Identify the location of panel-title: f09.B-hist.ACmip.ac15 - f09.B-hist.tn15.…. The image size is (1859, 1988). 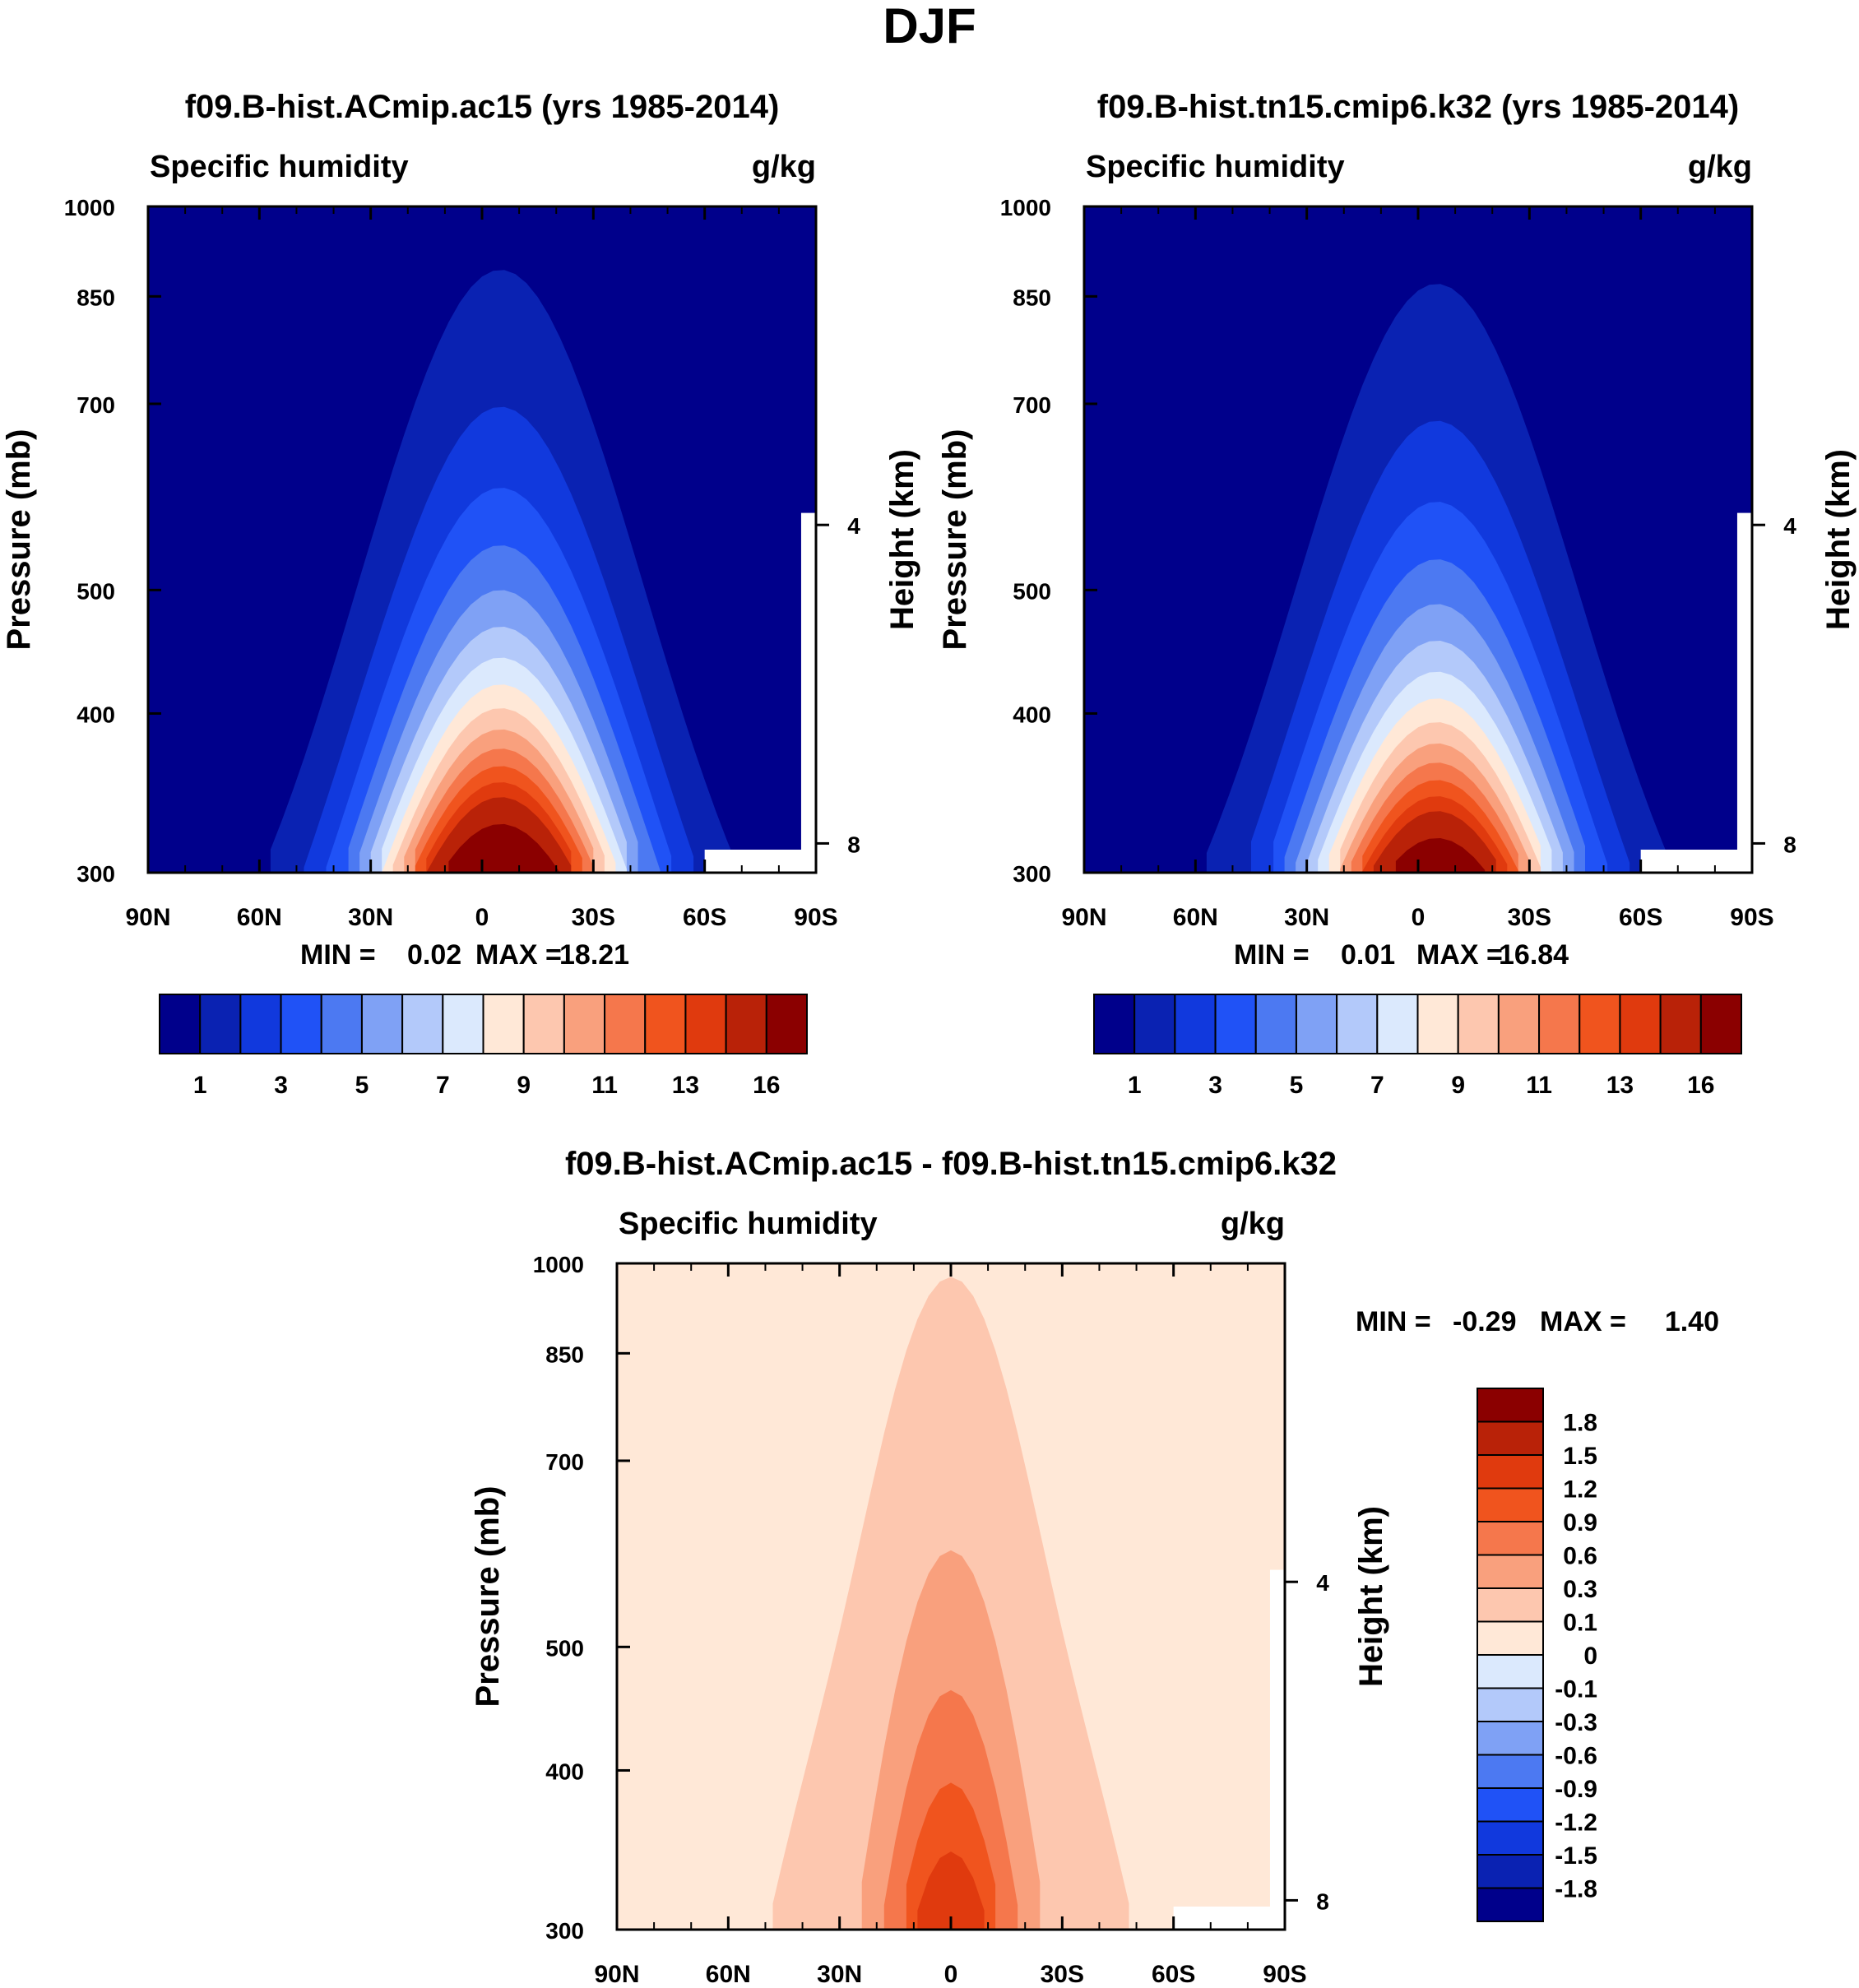
(951, 1164).